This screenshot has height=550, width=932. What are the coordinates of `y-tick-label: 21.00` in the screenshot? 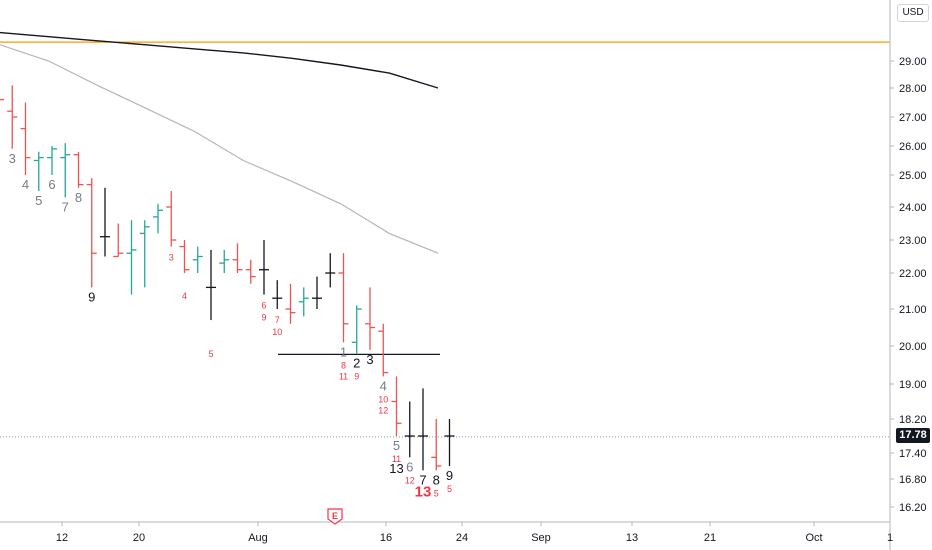 It's located at (913, 310).